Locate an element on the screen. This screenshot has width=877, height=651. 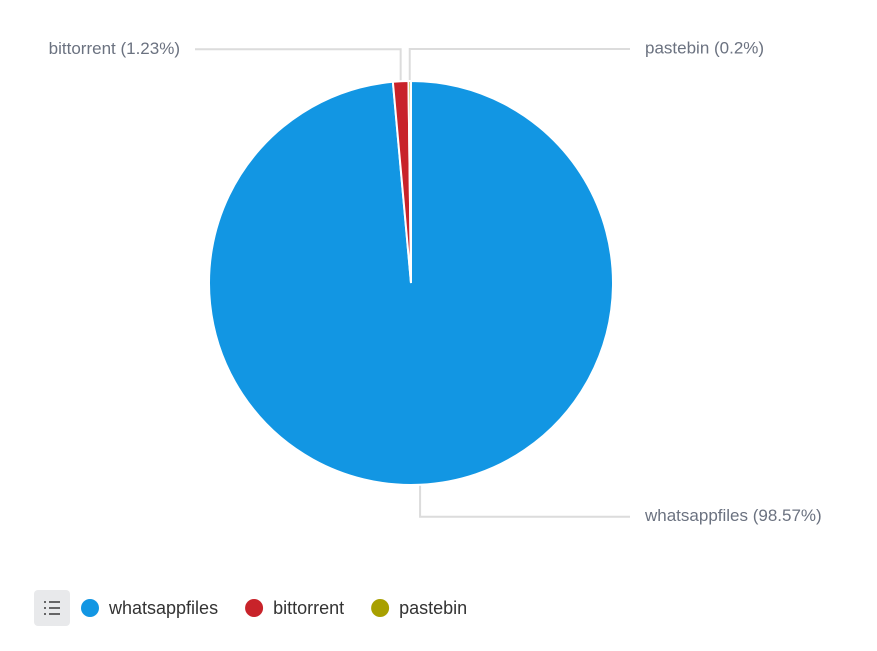
callout-label: pastebin (0.2%) is located at coordinates (704, 47).